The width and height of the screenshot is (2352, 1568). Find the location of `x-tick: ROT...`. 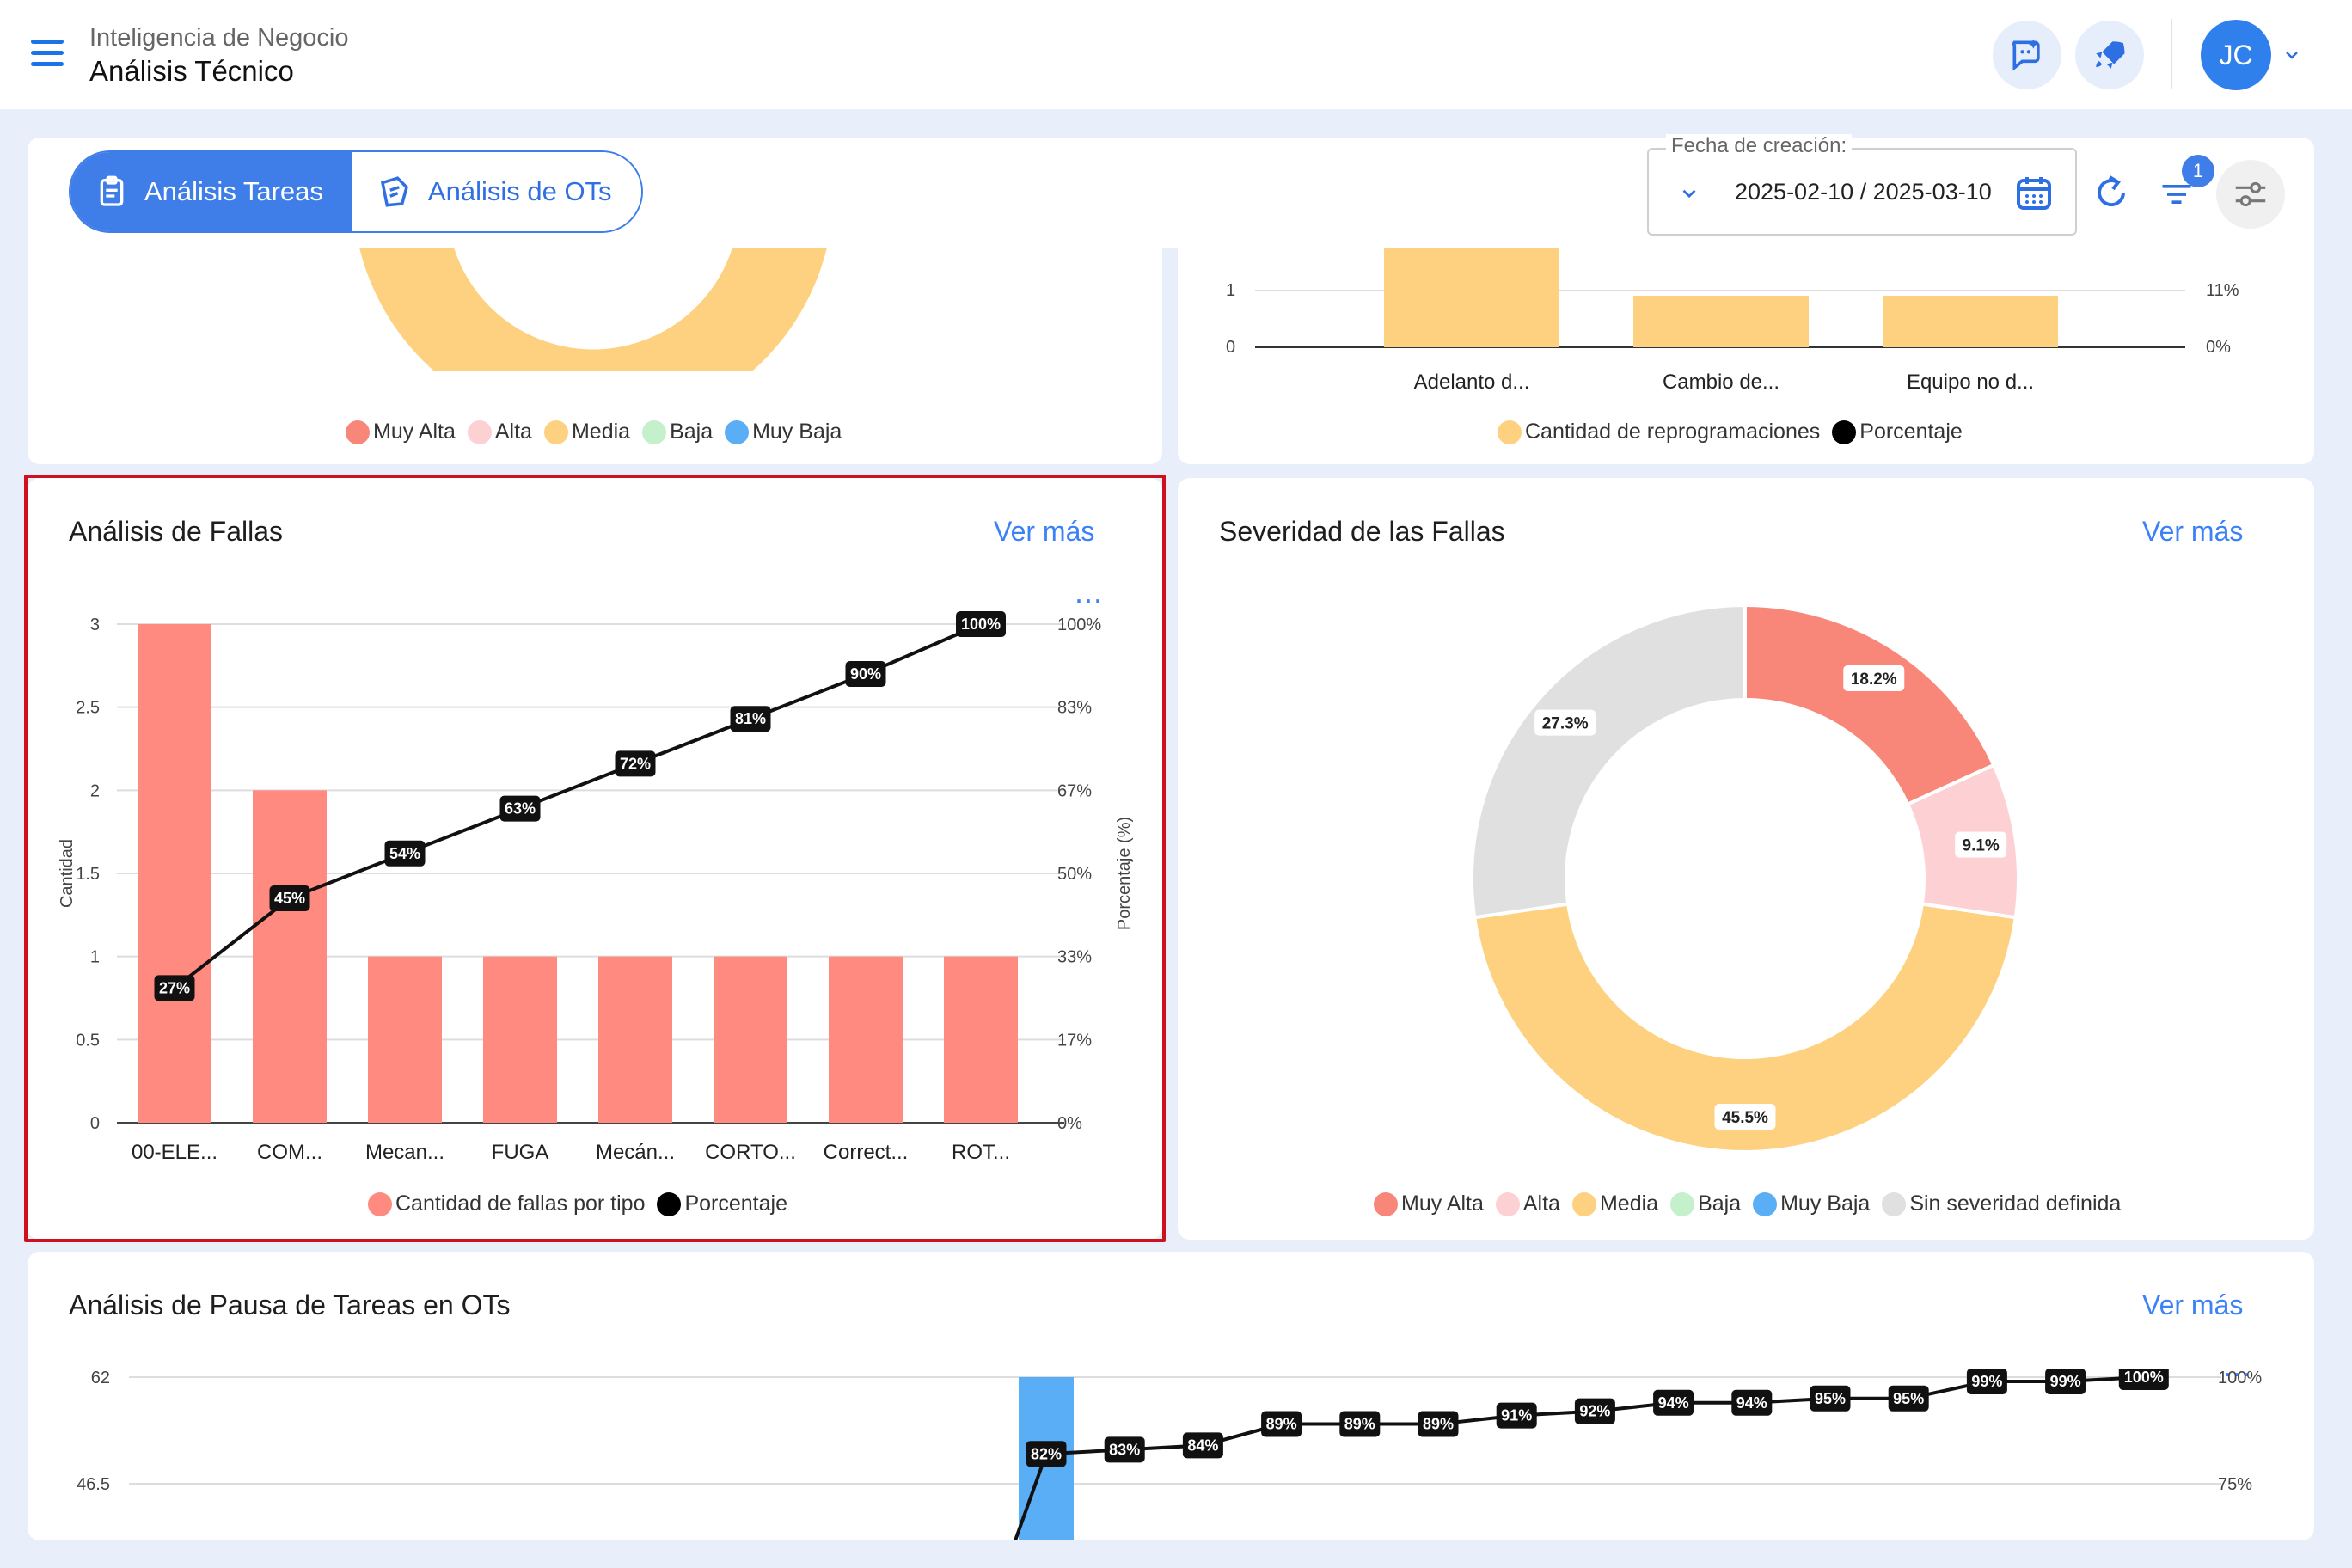

x-tick: ROT... is located at coordinates (981, 1152).